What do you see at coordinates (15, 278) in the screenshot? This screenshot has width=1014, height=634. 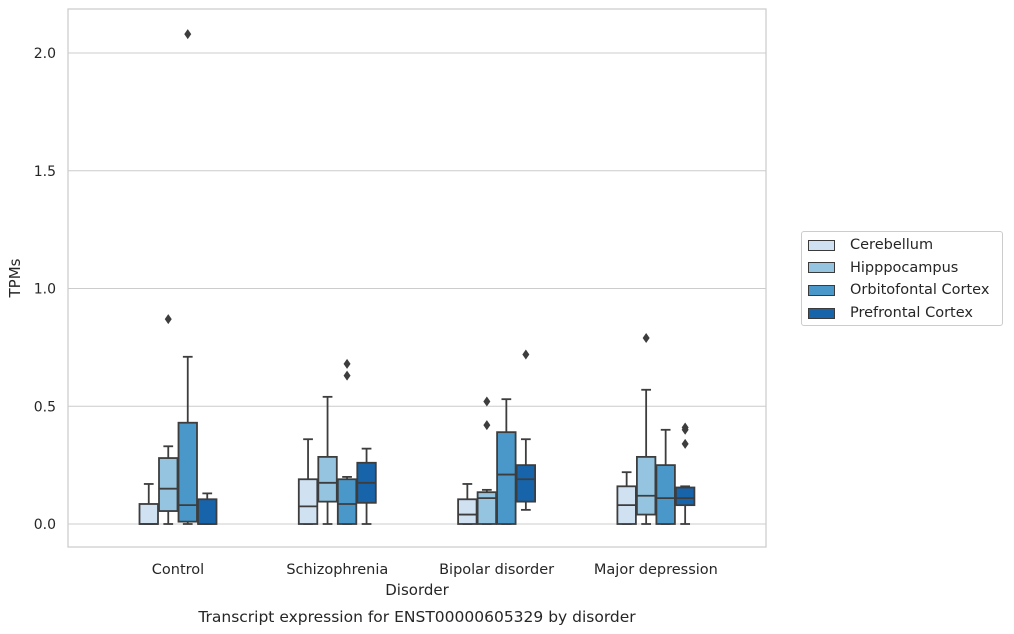 I see `y-axis-label: TPMs` at bounding box center [15, 278].